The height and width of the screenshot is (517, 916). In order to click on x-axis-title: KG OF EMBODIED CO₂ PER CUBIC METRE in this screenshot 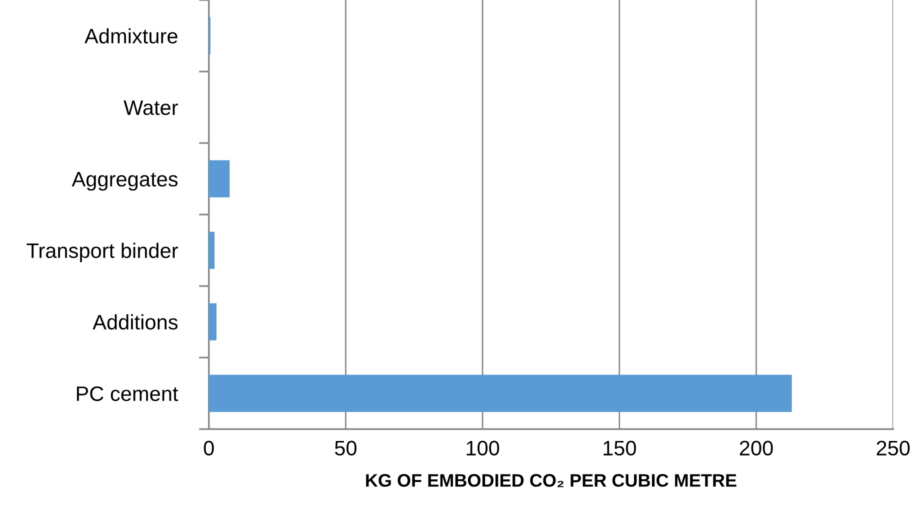, I will do `click(551, 481)`.